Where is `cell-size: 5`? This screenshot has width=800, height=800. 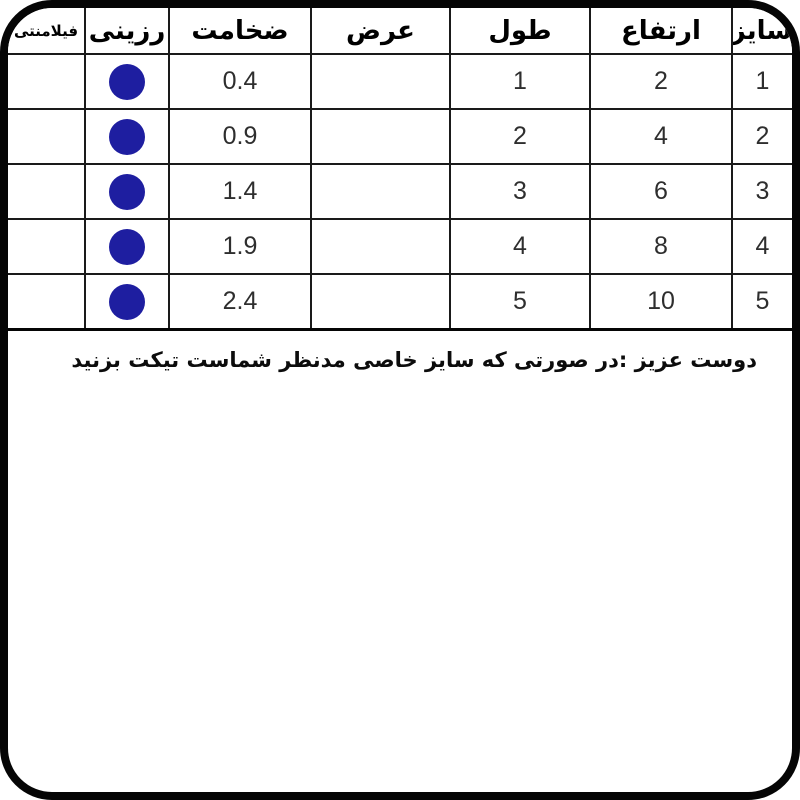 cell-size: 5 is located at coordinates (761, 302).